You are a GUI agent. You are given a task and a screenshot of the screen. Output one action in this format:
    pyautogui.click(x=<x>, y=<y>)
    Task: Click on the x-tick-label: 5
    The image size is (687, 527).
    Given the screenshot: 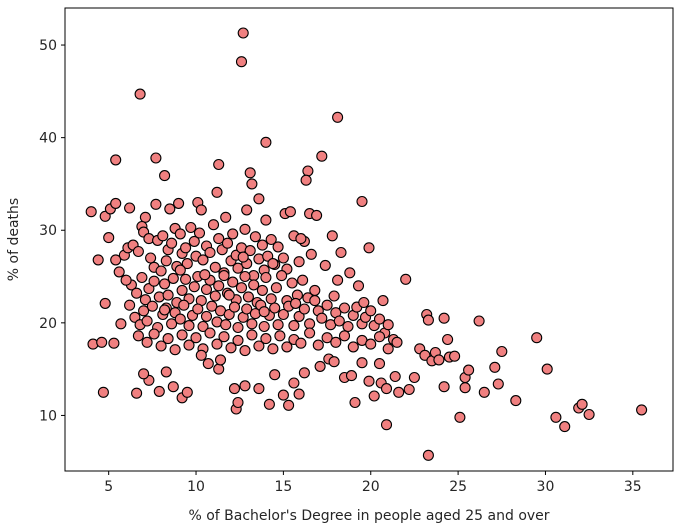 What is the action you would take?
    pyautogui.click(x=108, y=487)
    